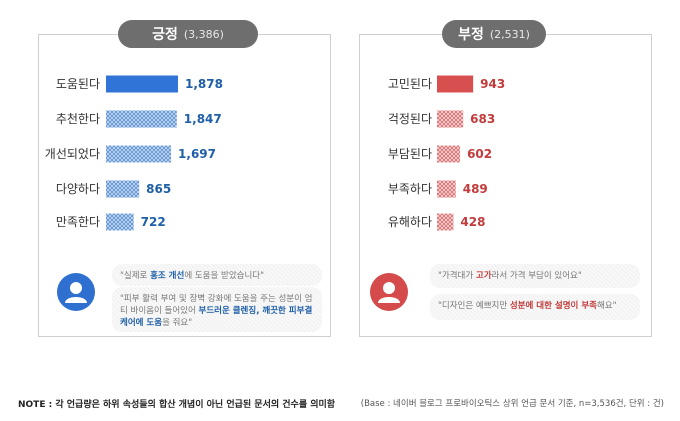  What do you see at coordinates (483, 276) in the screenshot?
I see `negative-quote-1-highlight: 고가` at bounding box center [483, 276].